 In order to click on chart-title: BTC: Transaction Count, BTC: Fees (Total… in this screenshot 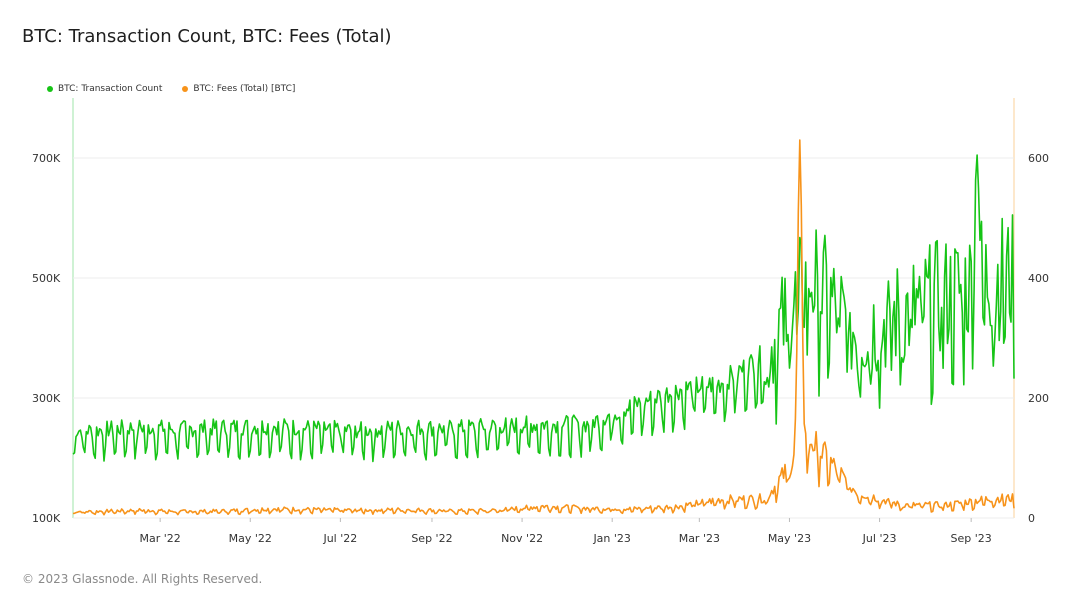, I will do `click(207, 36)`.